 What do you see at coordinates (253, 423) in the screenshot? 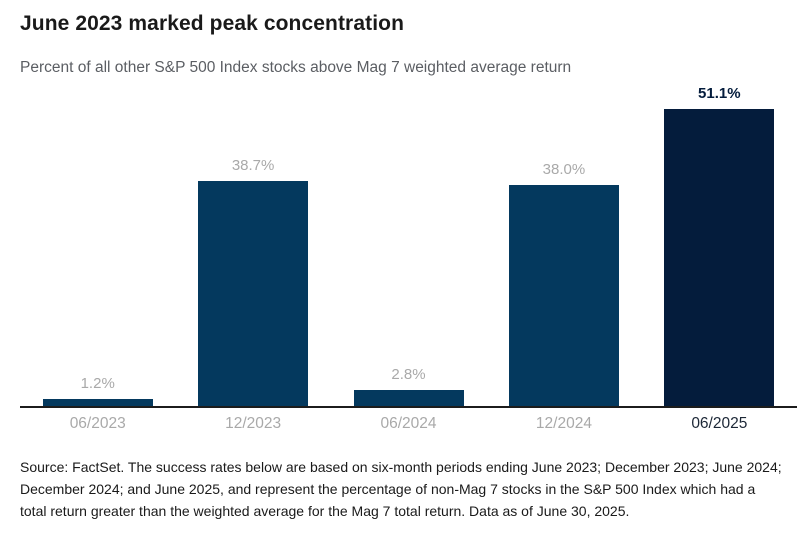
I see `x-tick-label: 12/2023` at bounding box center [253, 423].